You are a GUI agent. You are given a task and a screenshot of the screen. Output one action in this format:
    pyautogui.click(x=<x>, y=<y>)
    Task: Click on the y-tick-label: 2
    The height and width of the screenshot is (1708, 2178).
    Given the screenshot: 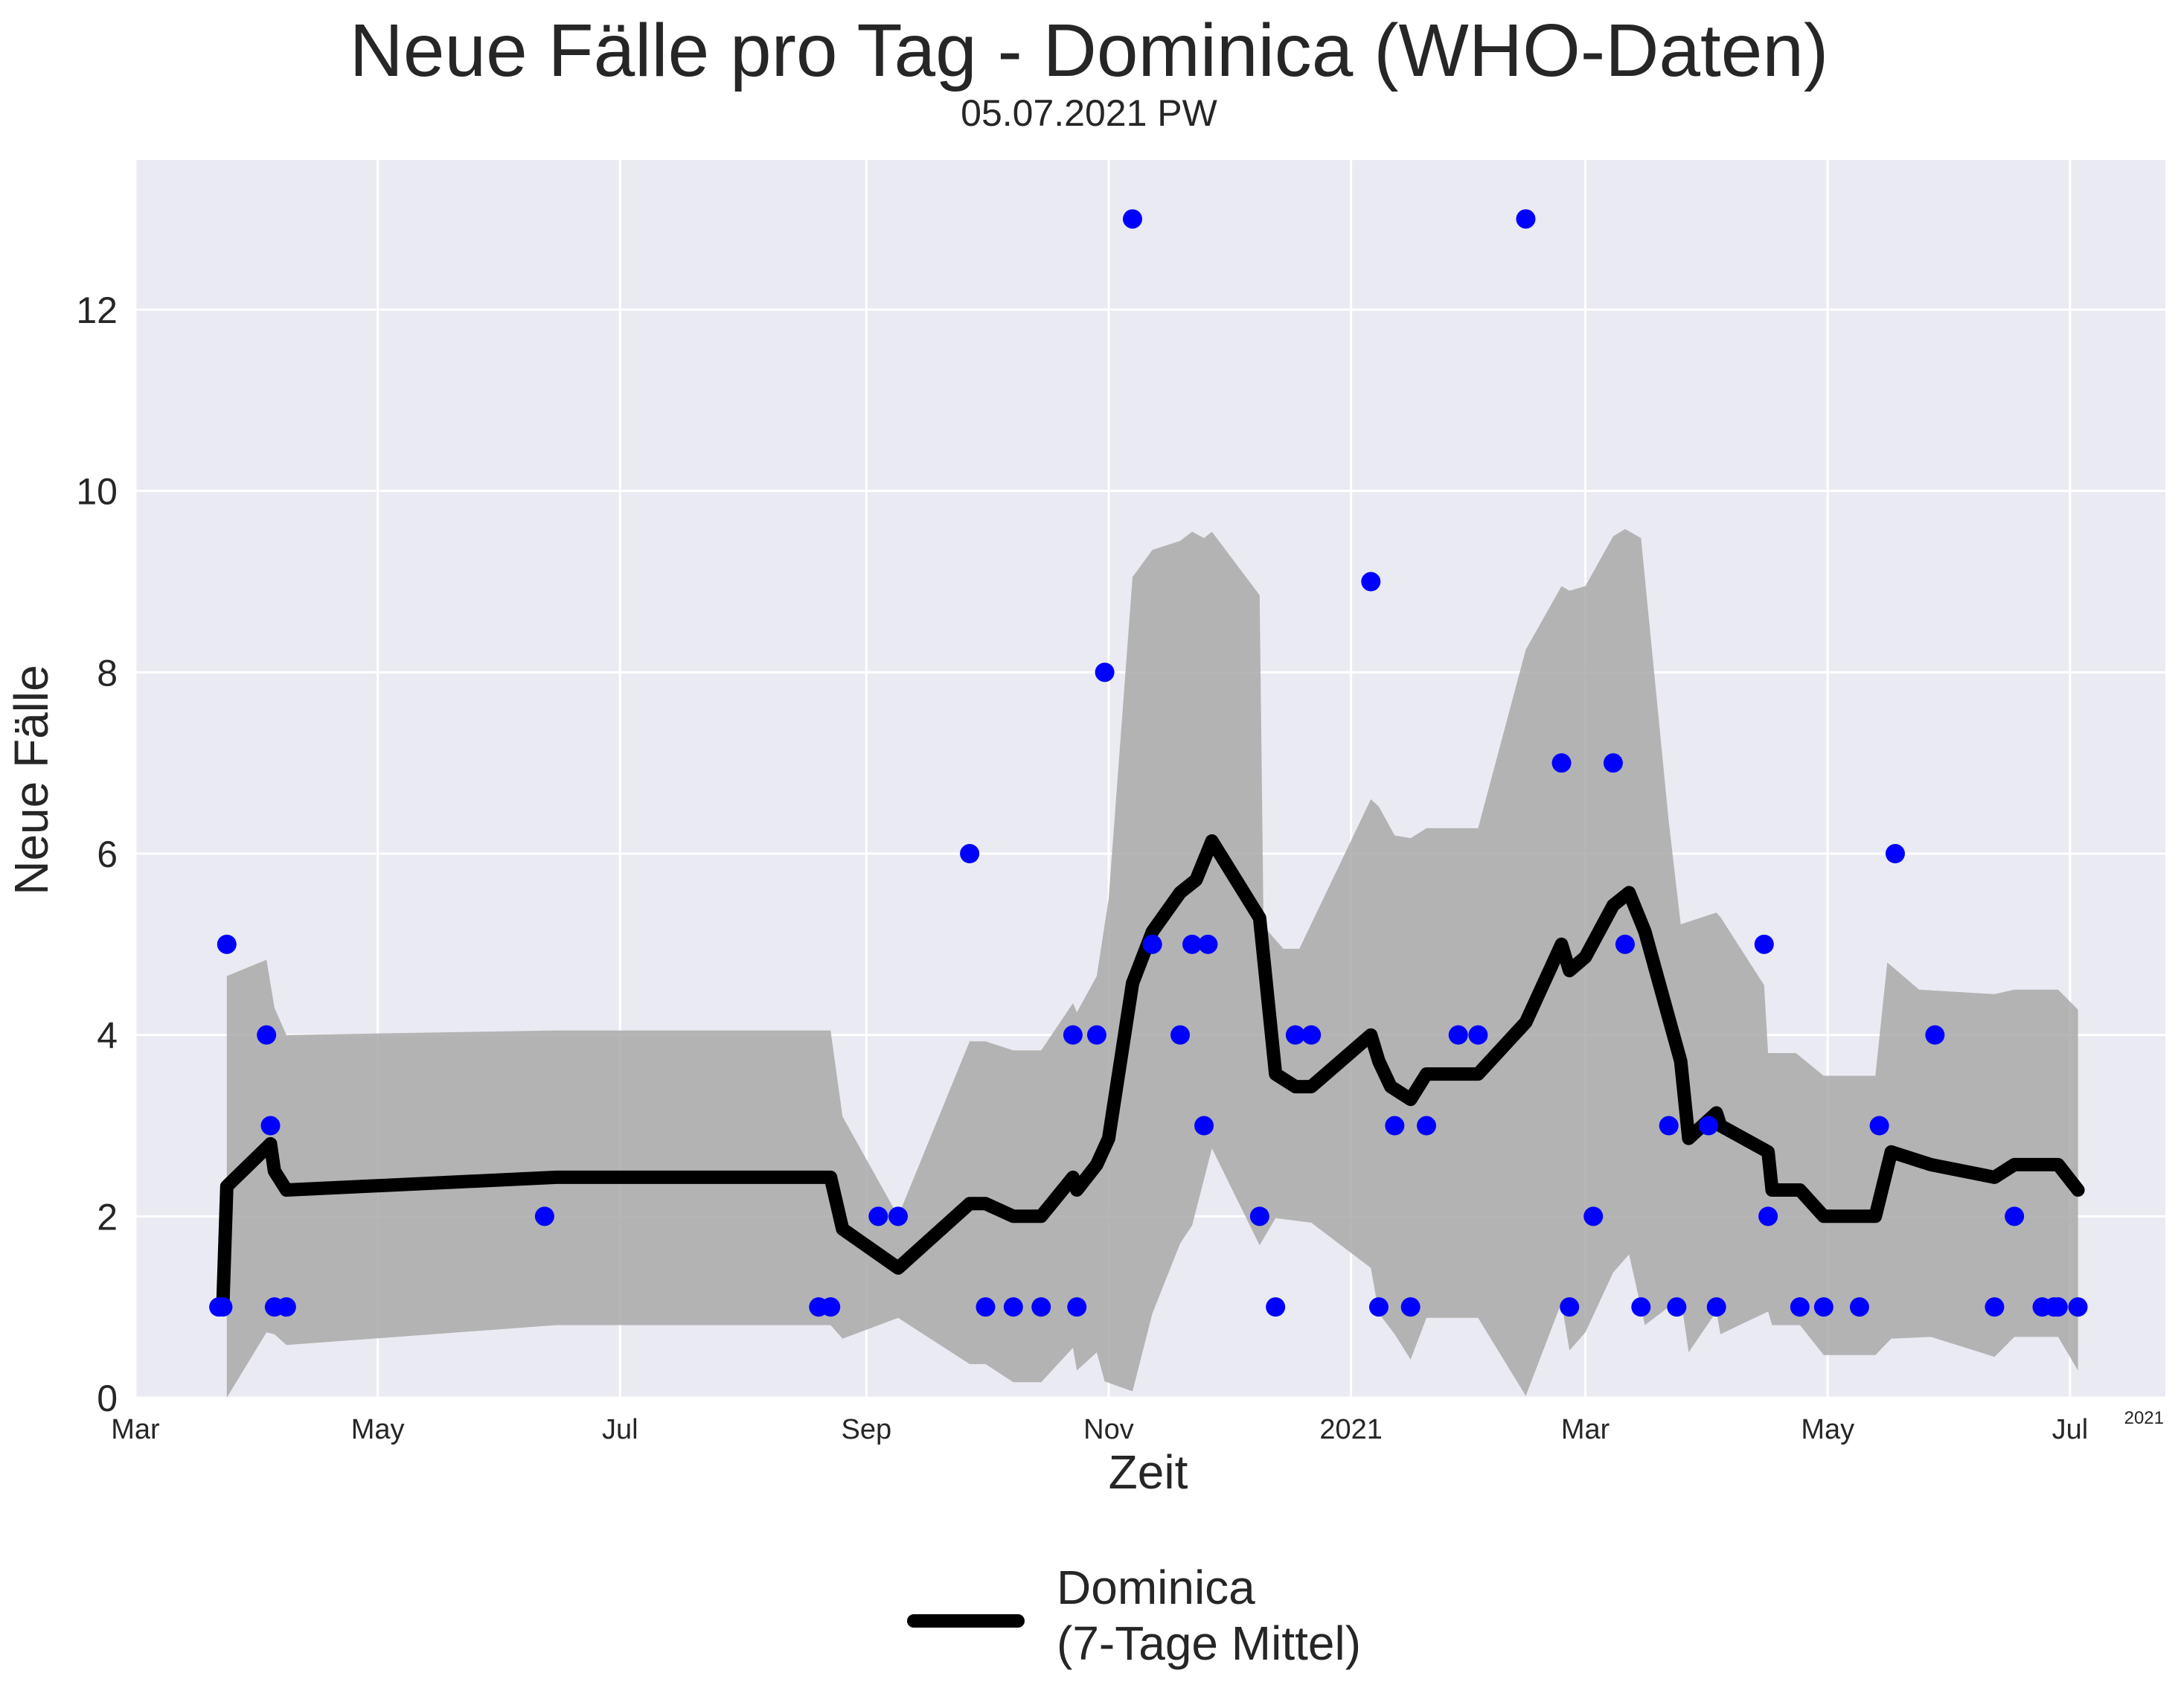 What is the action you would take?
    pyautogui.click(x=107, y=1217)
    